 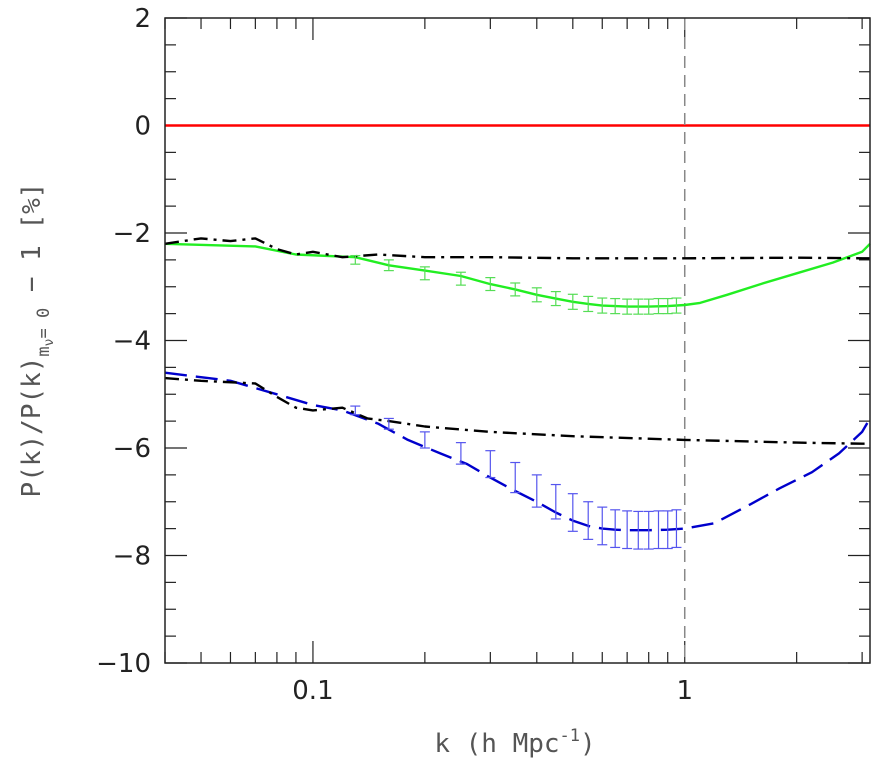 What do you see at coordinates (132, 342) in the screenshot?
I see `y-tick-label: −4` at bounding box center [132, 342].